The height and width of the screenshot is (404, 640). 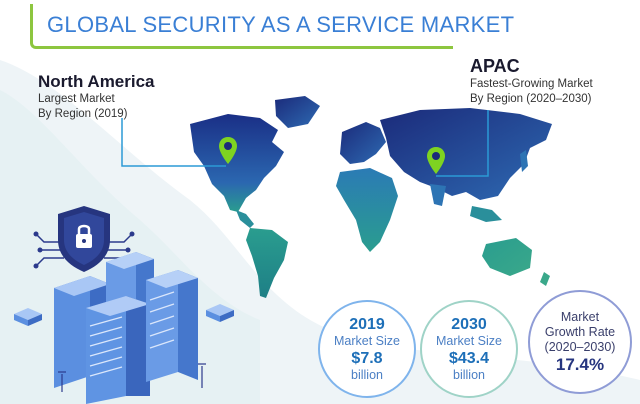 I want to click on title-frame: GLOBAL SECURITY AS A SERVICE MARKET, so click(x=272, y=26).